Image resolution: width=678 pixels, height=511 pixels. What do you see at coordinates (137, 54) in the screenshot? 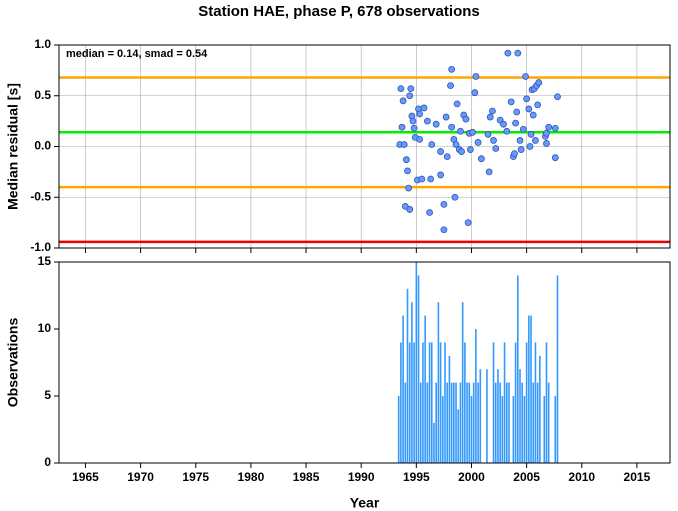
I see `annotation: median = 0.14, smad = 0.54` at bounding box center [137, 54].